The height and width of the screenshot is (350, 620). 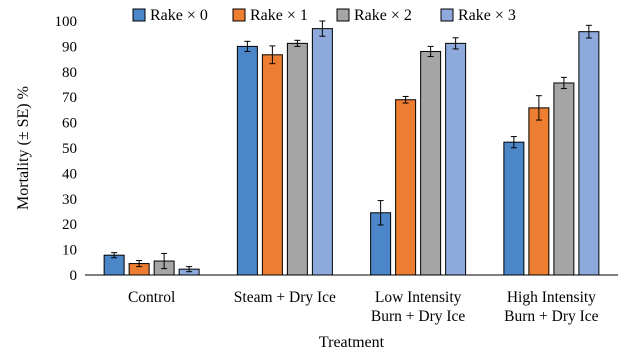 I want to click on y-tick-label: 10, so click(x=69, y=251).